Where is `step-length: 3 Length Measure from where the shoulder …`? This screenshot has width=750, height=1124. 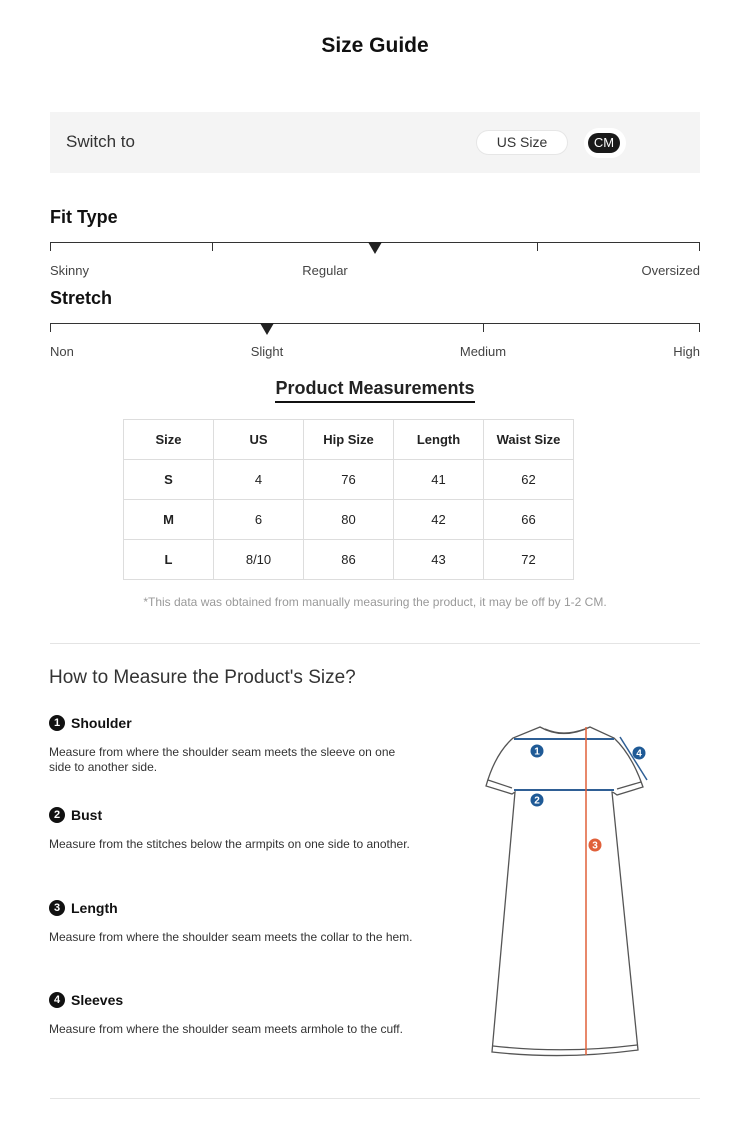
step-length: 3 Length Measure from where the shoulder … is located at coordinates (234, 922).